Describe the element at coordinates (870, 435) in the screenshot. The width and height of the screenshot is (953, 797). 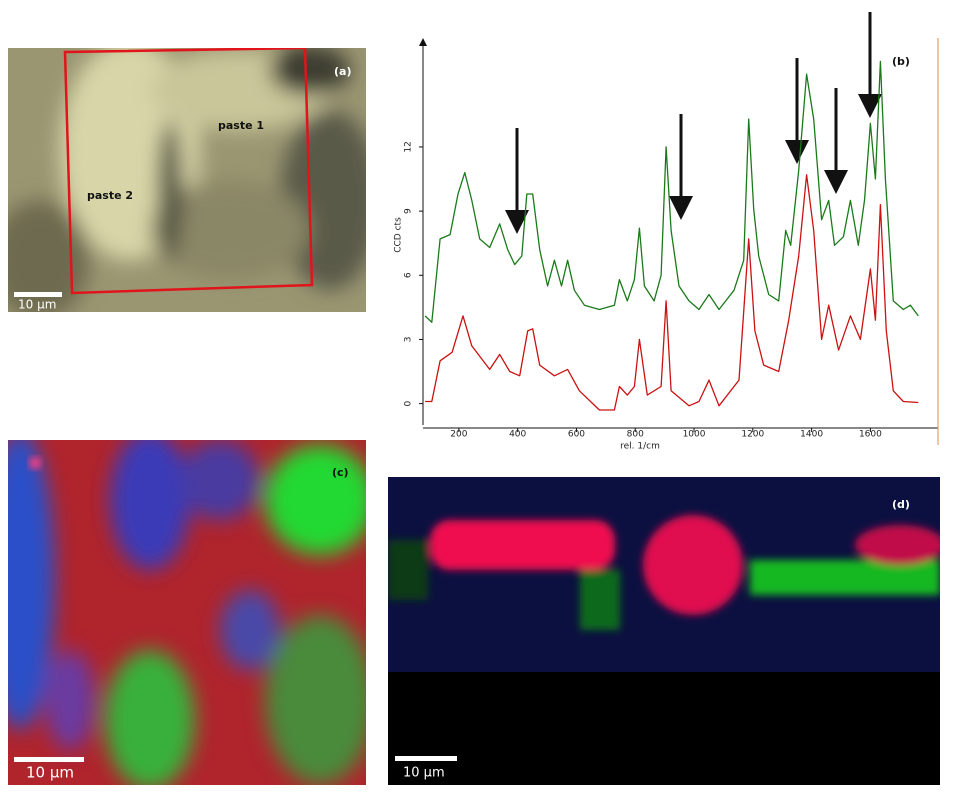
I see `x-tick-label: 1600` at that location.